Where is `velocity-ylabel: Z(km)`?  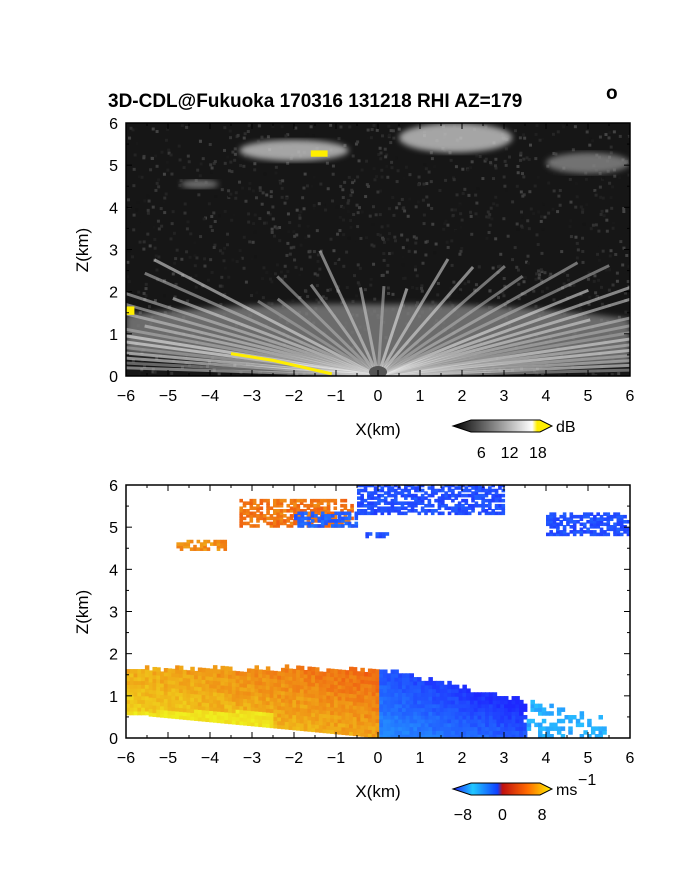
velocity-ylabel: Z(km) is located at coordinates (82, 612).